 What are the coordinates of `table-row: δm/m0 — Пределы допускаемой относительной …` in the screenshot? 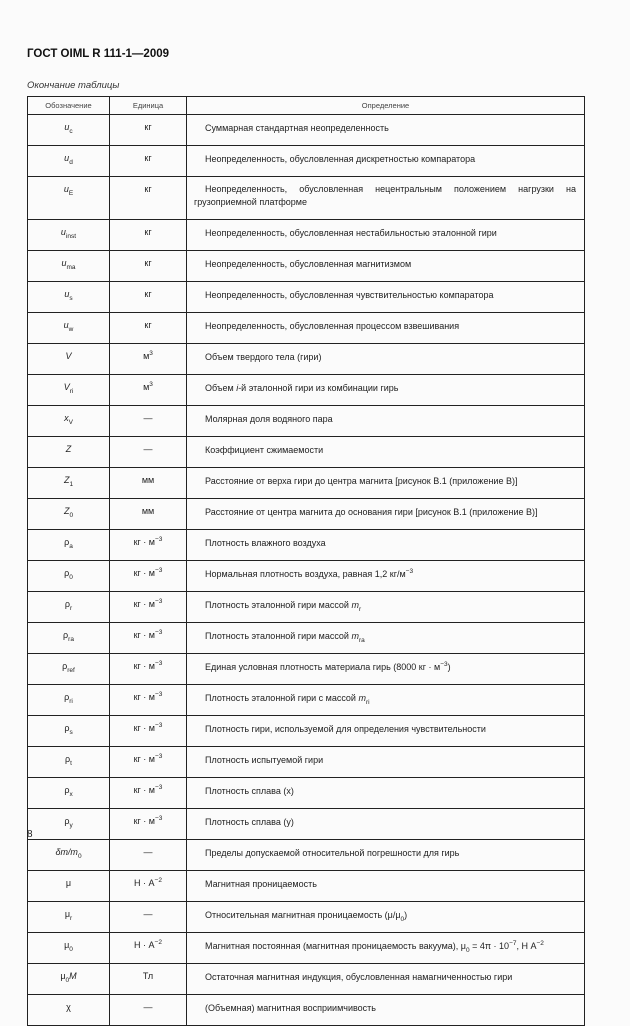 It's located at (306, 855).